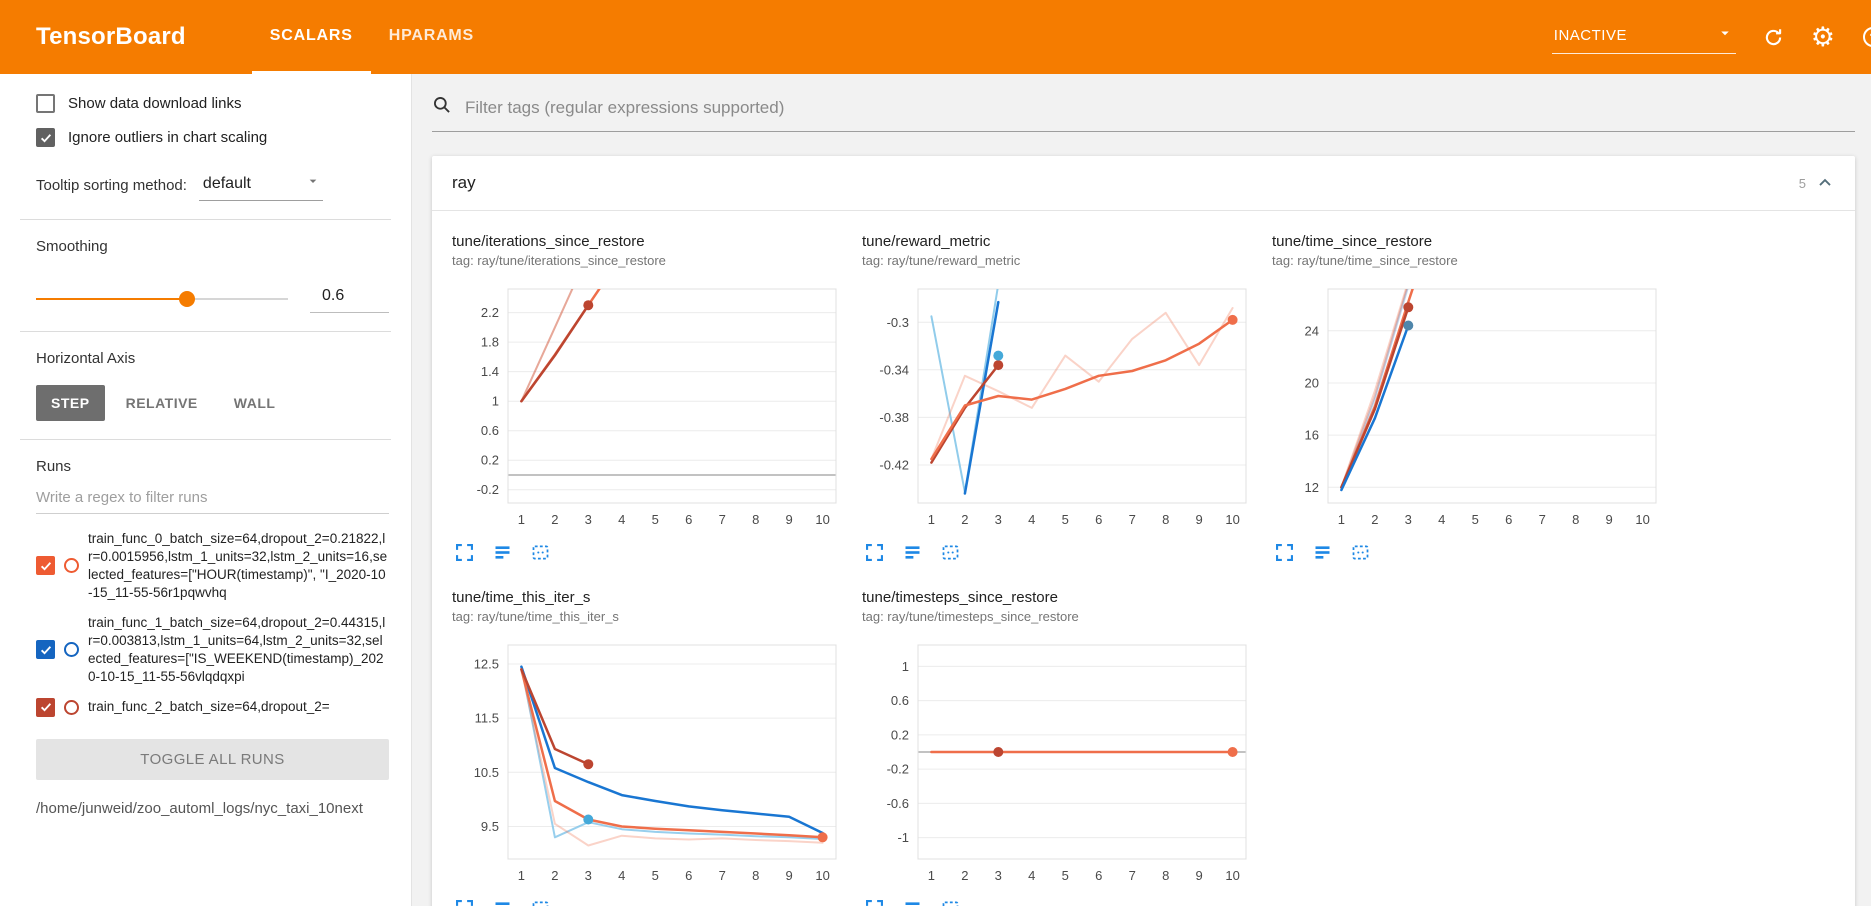  Describe the element at coordinates (162, 299) in the screenshot. I see `smoothing-slider` at that location.